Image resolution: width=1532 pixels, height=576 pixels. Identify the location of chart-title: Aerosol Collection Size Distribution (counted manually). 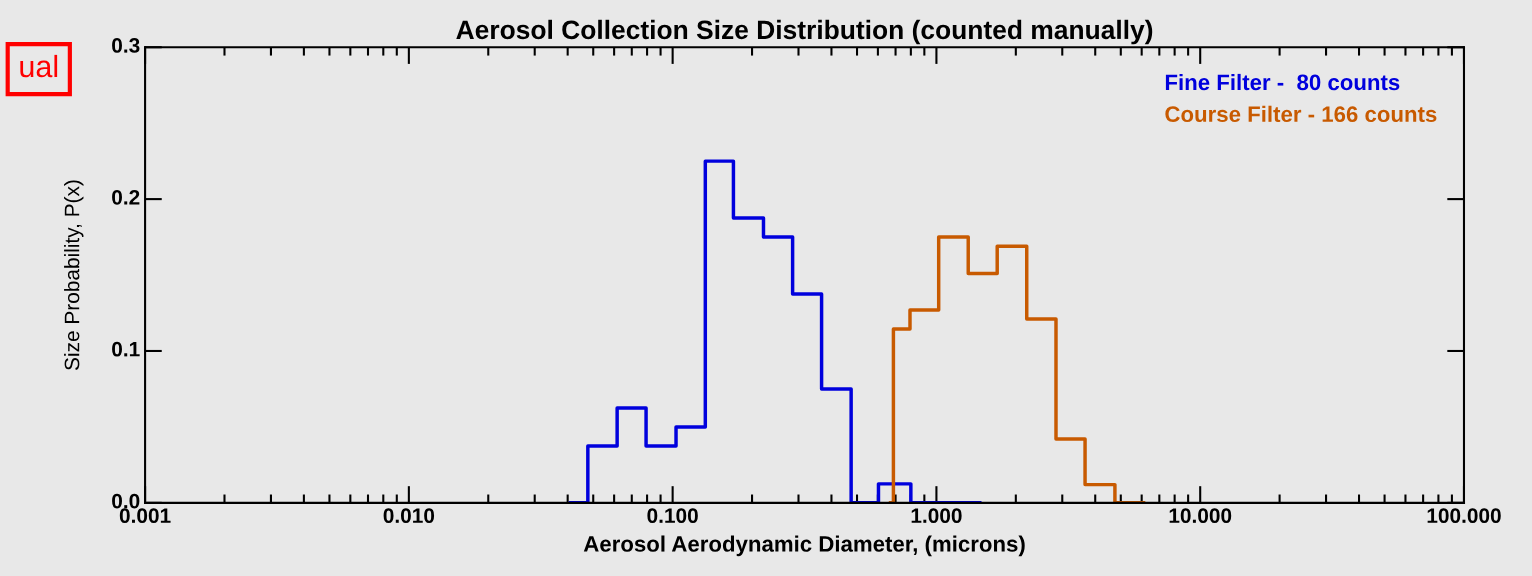
(804, 32).